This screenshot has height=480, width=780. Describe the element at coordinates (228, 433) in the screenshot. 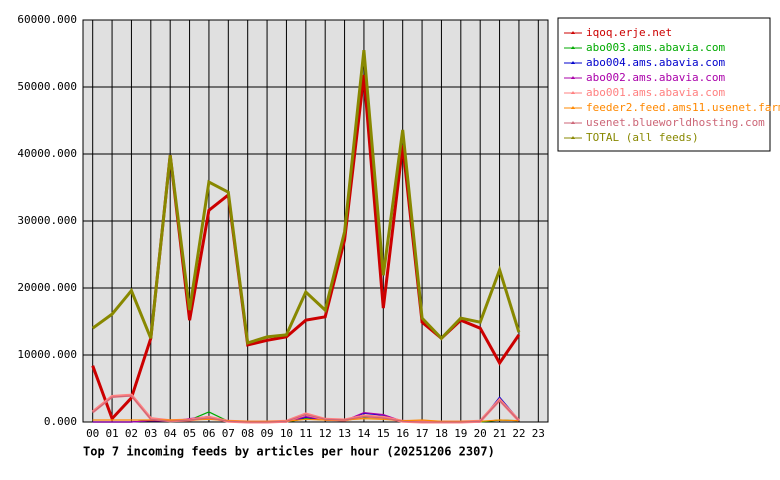

I see `x-tick-label: 07` at that location.